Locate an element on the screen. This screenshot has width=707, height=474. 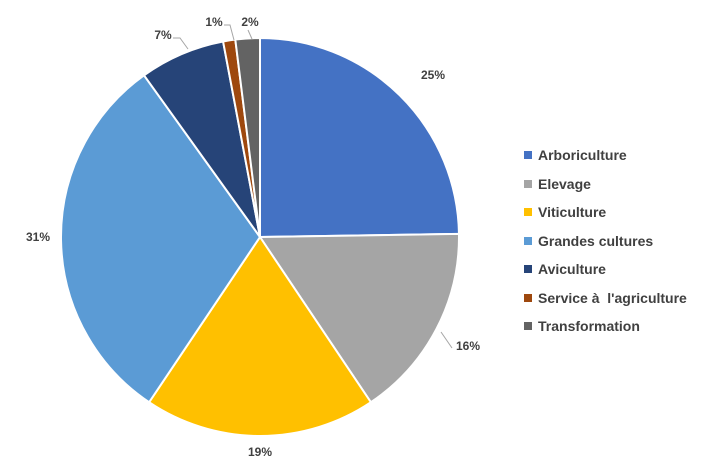
data-label: 19% is located at coordinates (260, 452).